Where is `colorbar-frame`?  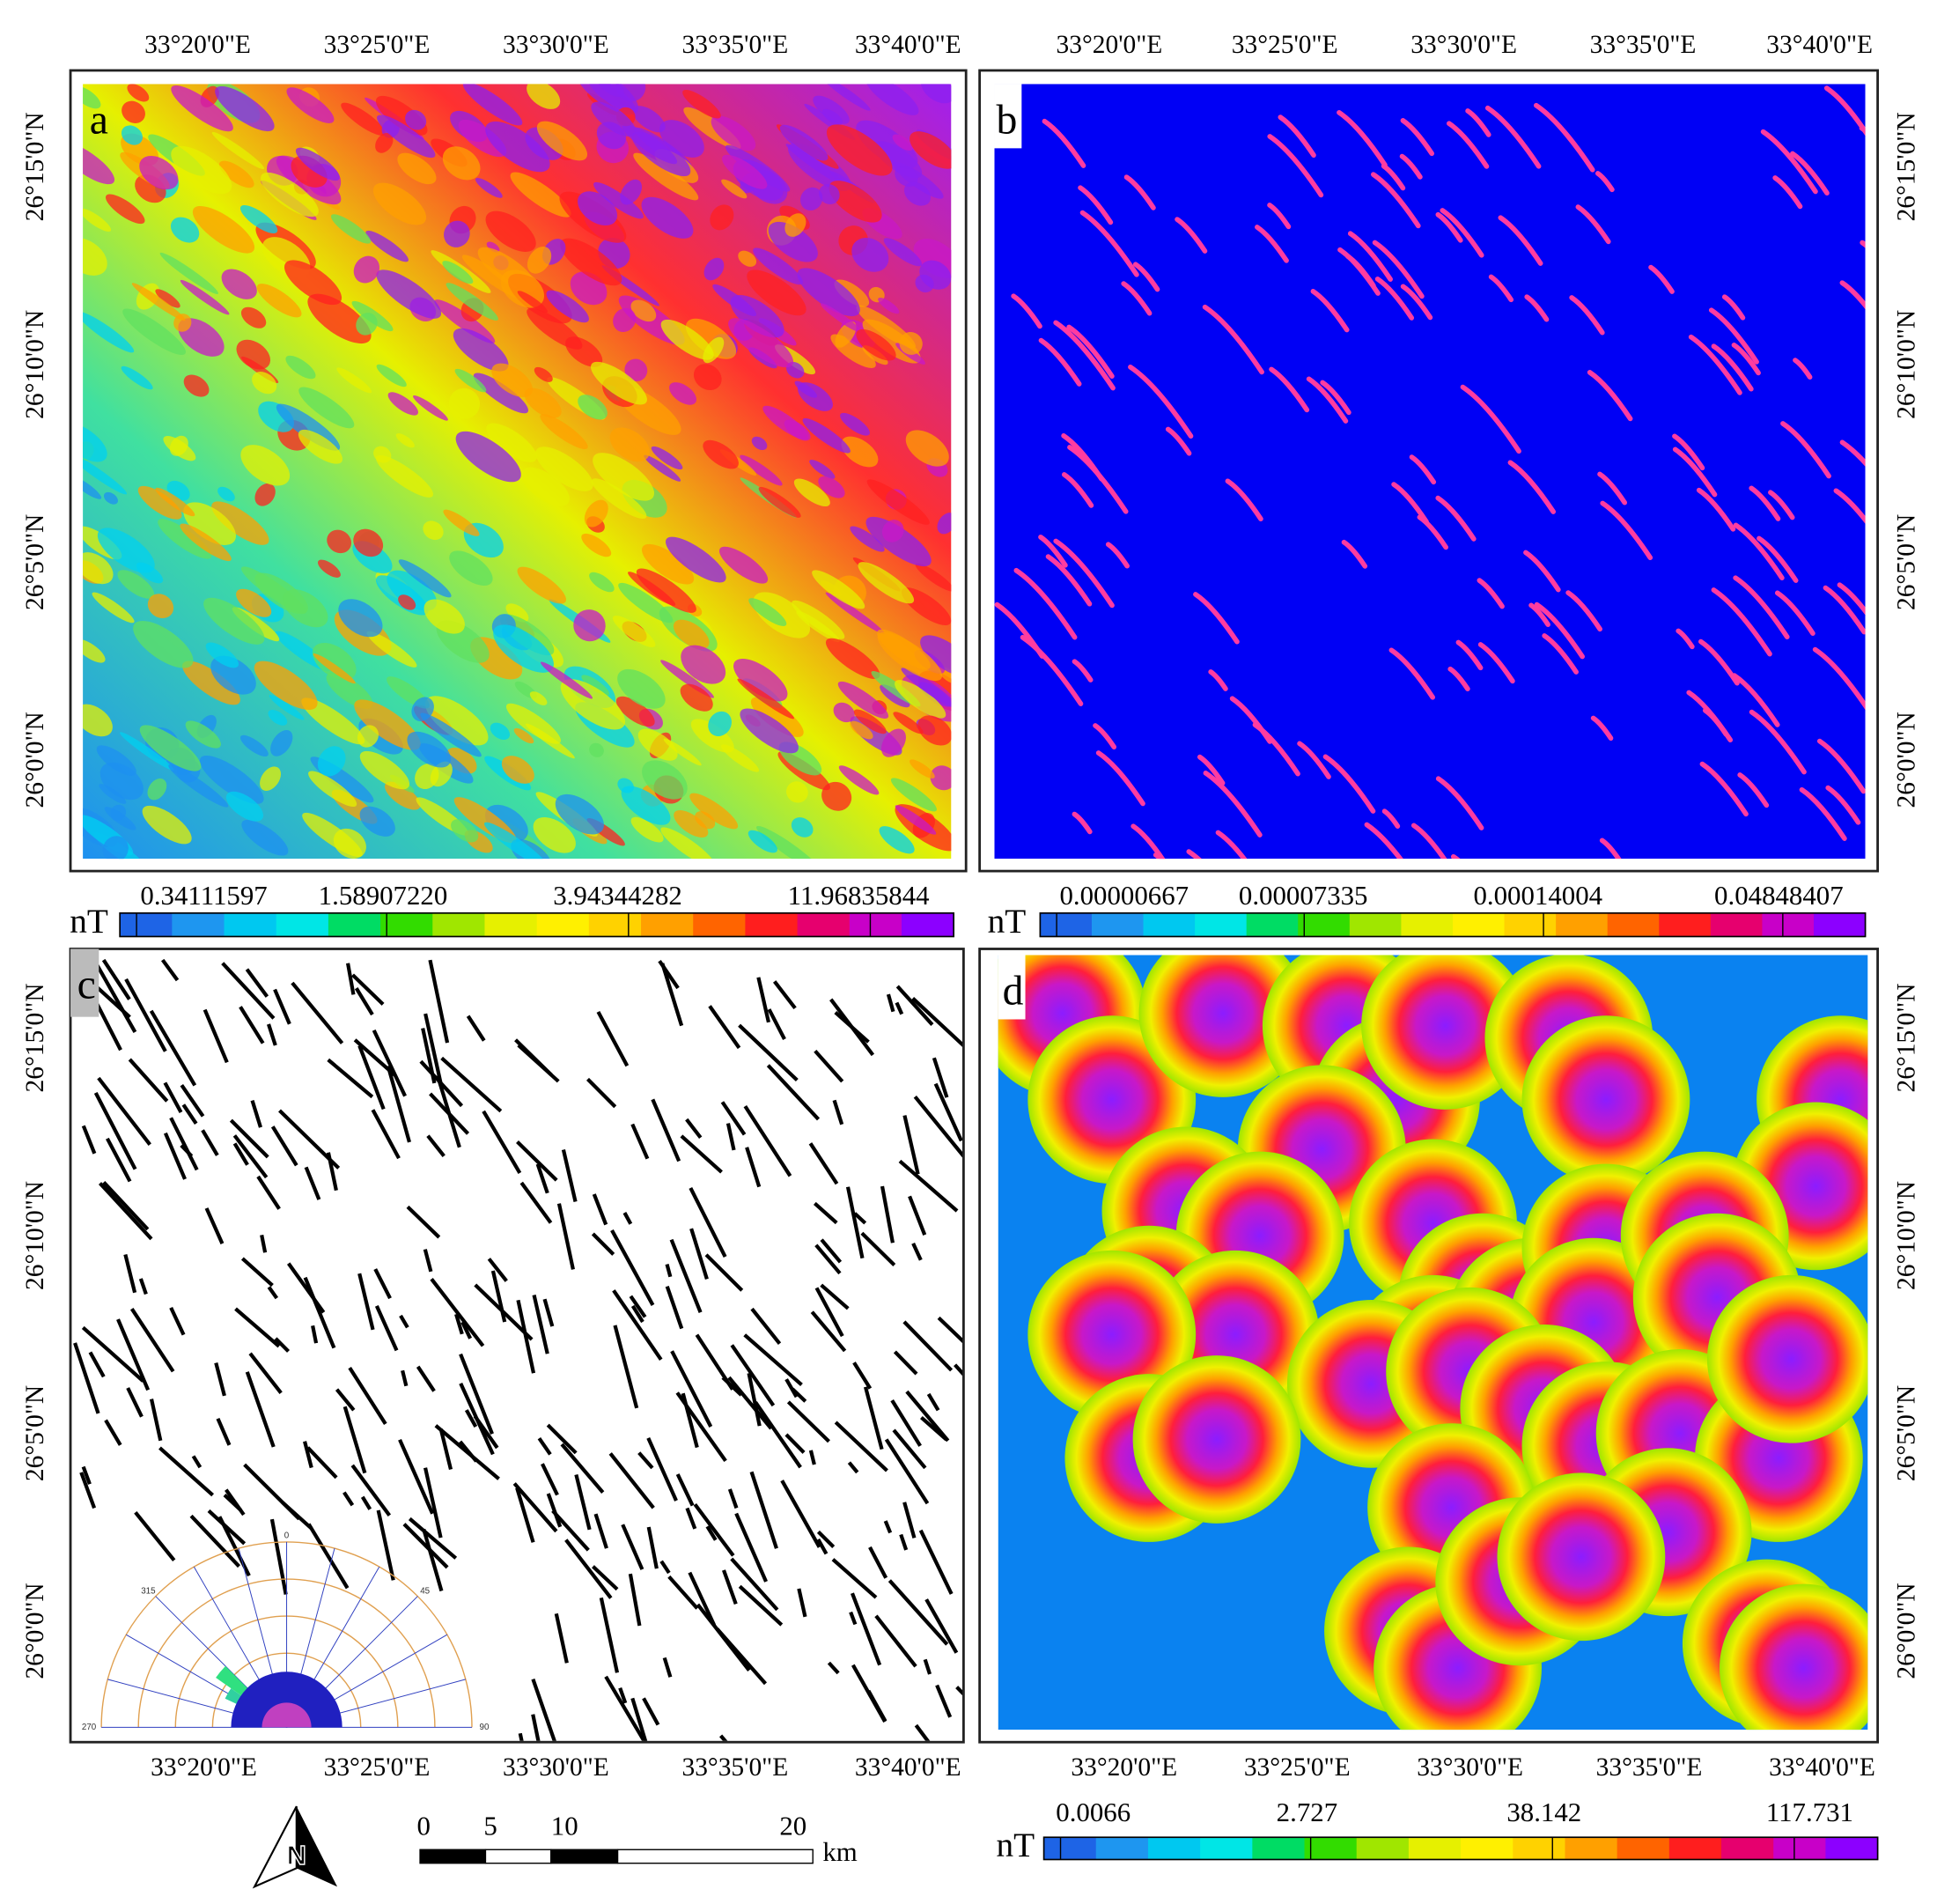
colorbar-frame is located at coordinates (537, 924).